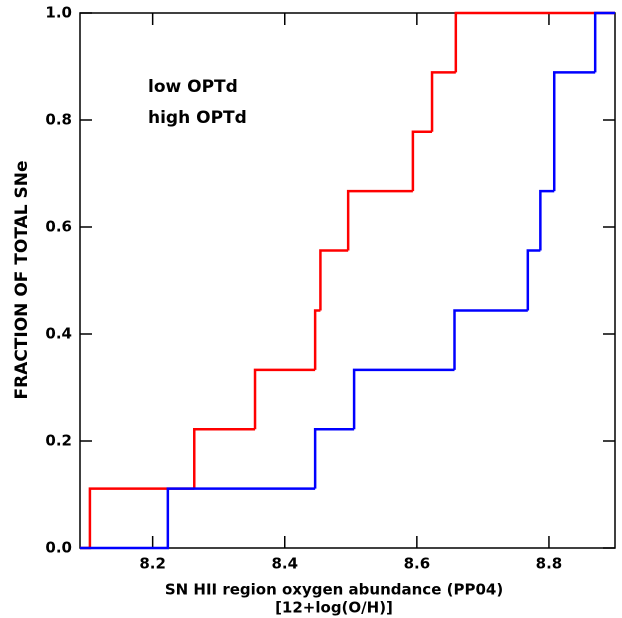 This screenshot has height=618, width=622. Describe the element at coordinates (22, 279) in the screenshot. I see `y-axis-label: FRACTION OF TOTAL SNe` at that location.